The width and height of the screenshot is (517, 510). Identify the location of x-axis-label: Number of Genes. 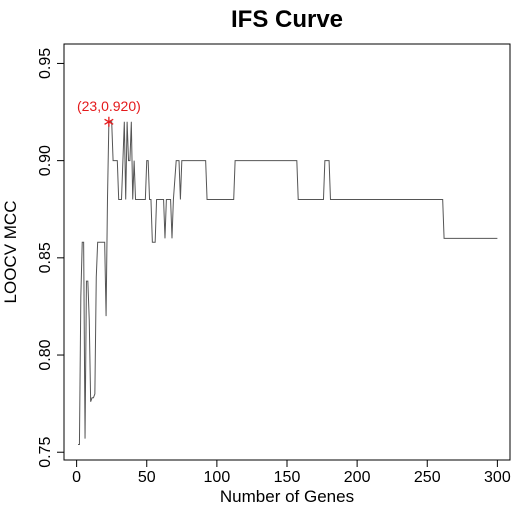
(287, 496).